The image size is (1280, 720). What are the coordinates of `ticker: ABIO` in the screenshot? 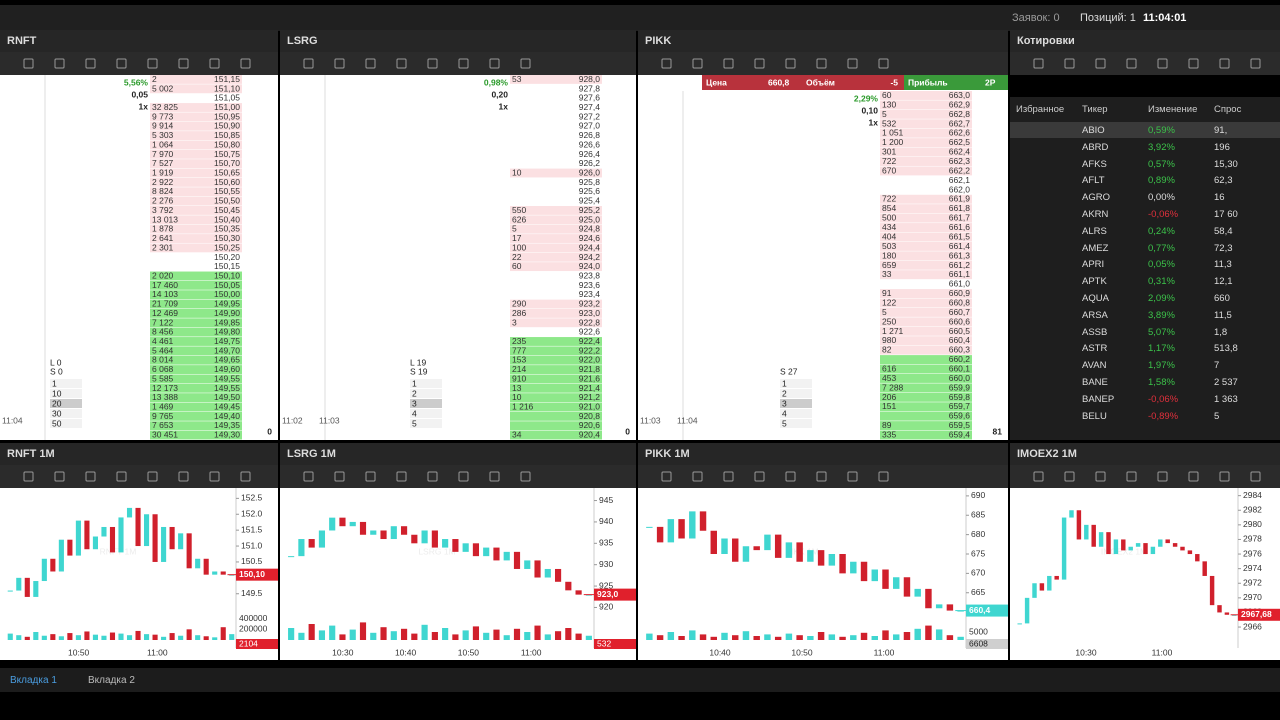 It's located at (1093, 130).